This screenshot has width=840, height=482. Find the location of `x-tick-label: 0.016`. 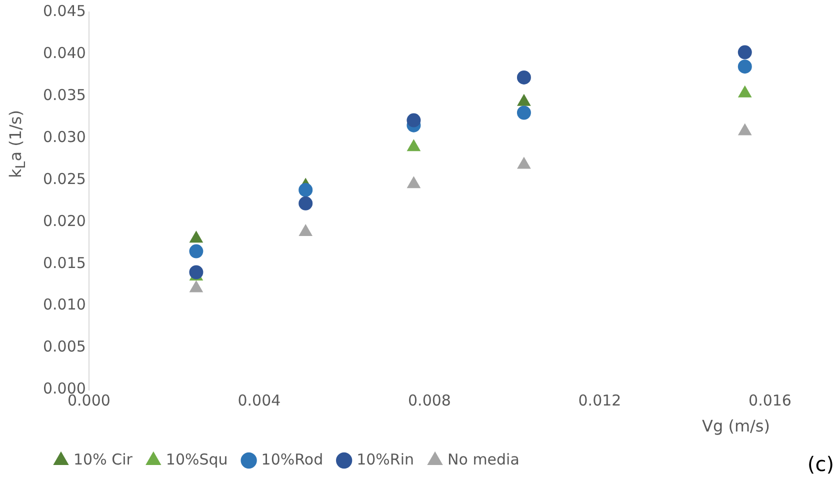

x-tick-label: 0.016 is located at coordinates (770, 401).